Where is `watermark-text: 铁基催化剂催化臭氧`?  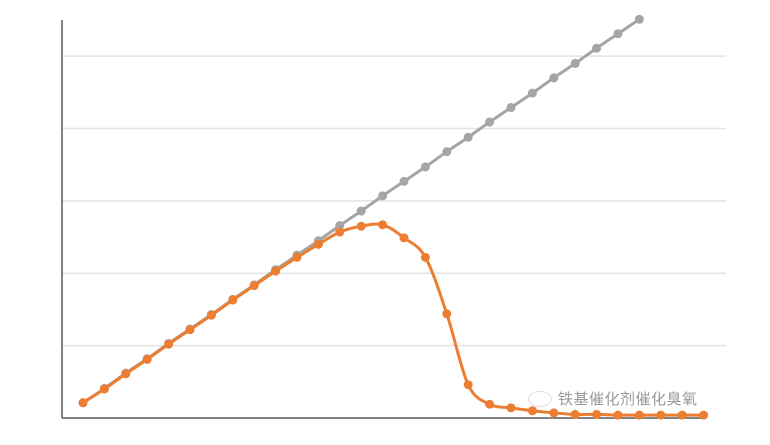 watermark-text: 铁基催化剂催化臭氧 is located at coordinates (628, 399).